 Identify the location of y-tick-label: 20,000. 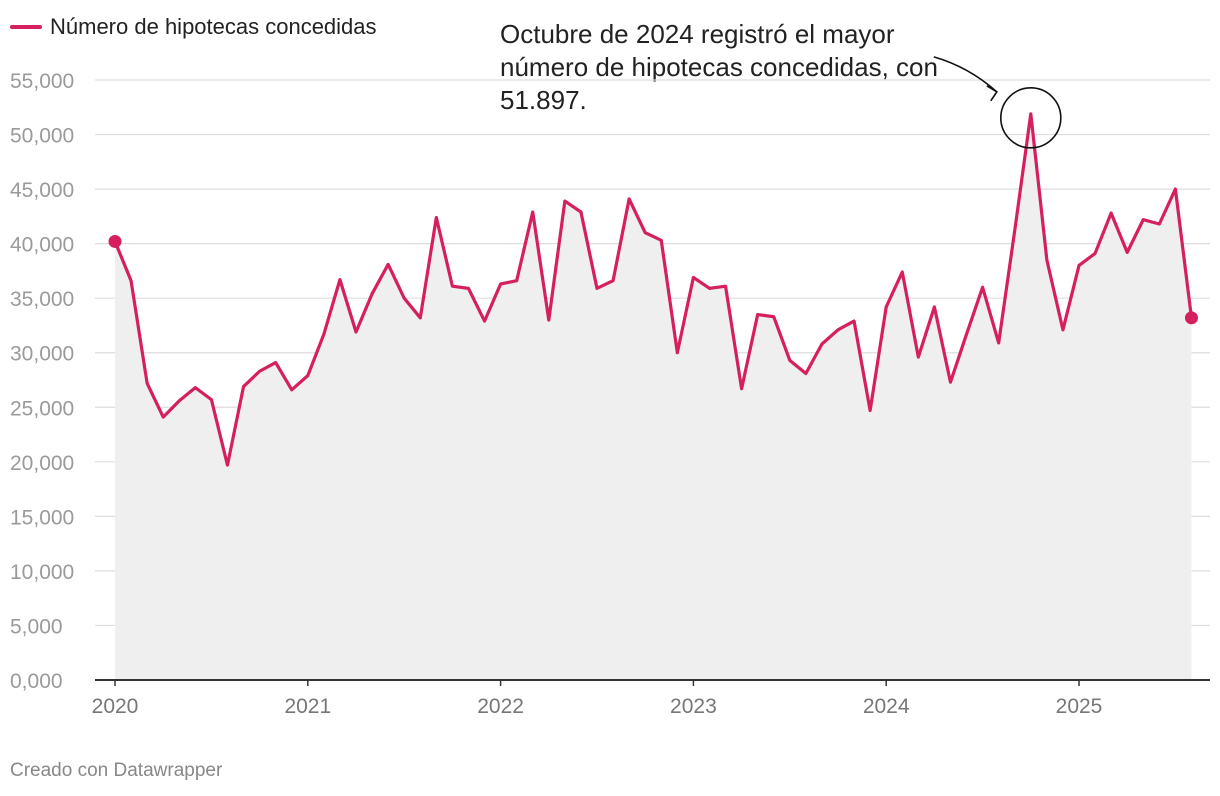
(42, 463).